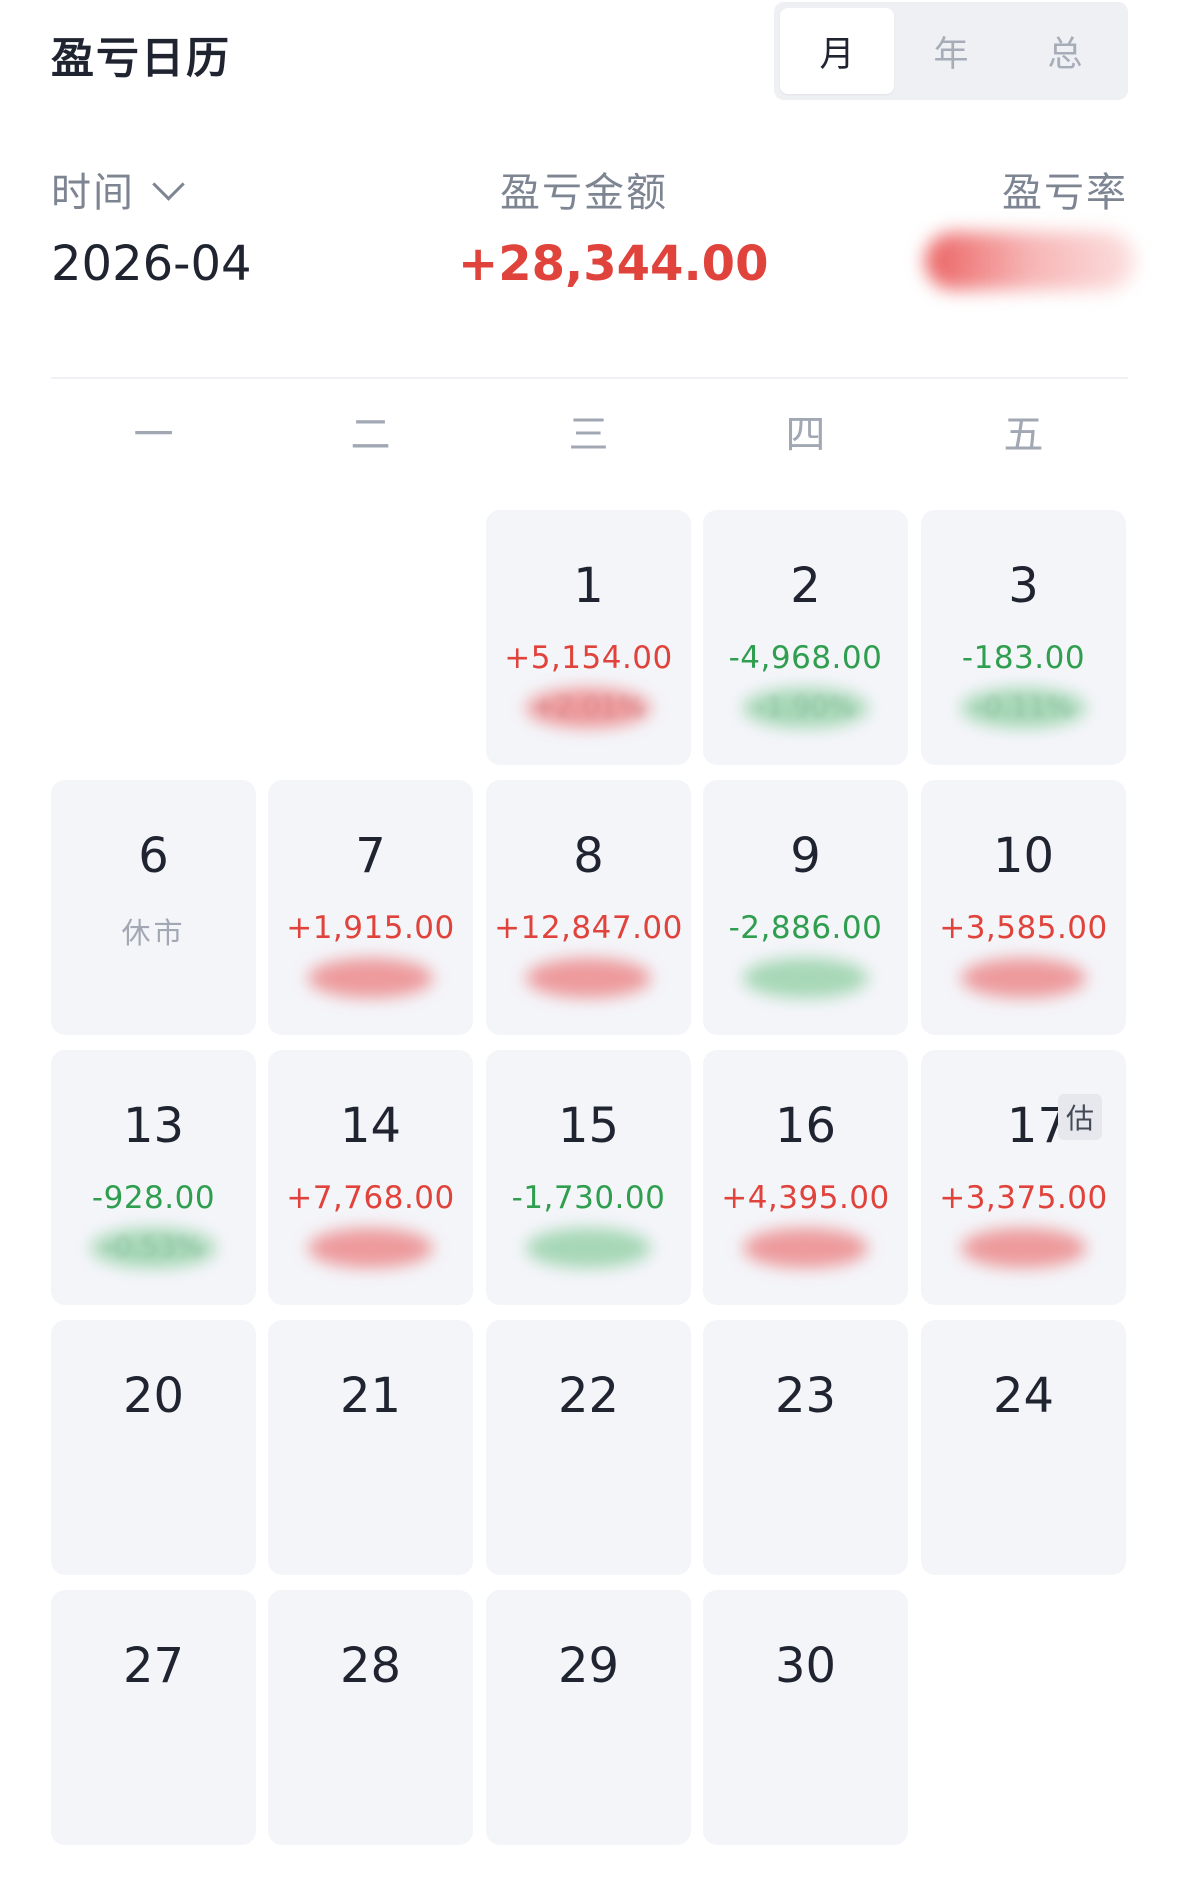 This screenshot has width=1179, height=1900. What do you see at coordinates (370, 856) in the screenshot?
I see `day-number: 7` at bounding box center [370, 856].